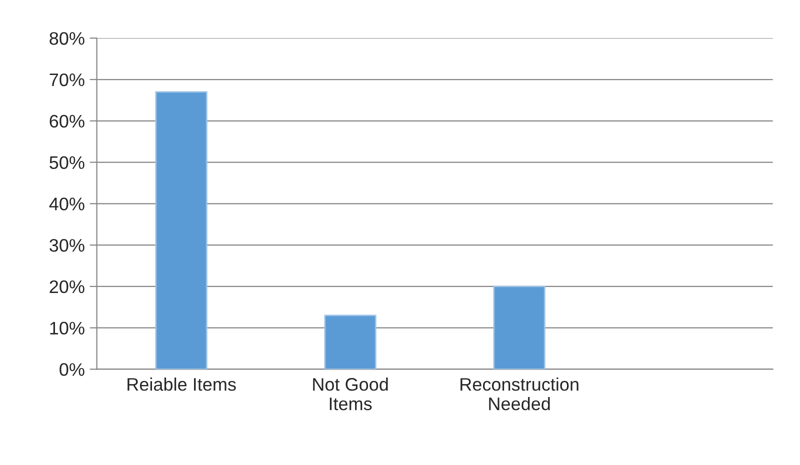  I want to click on y-tick-label: 50%, so click(67, 163).